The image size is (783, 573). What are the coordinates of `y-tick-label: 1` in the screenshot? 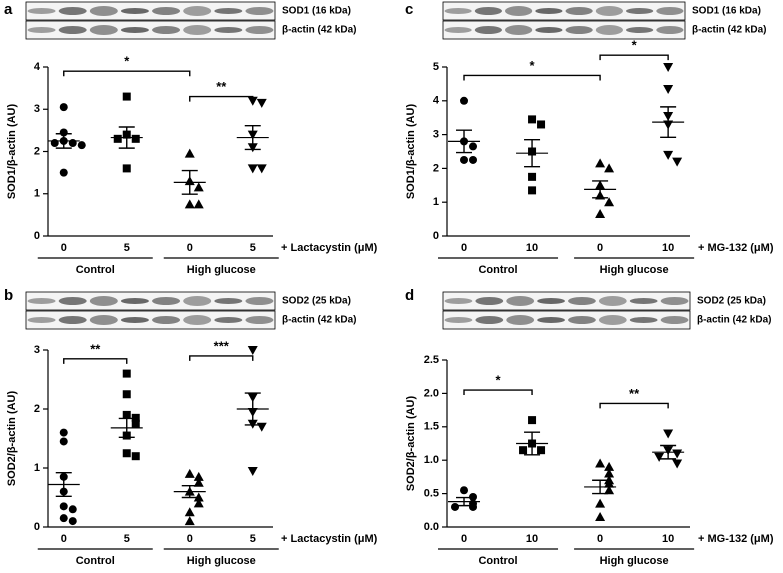 It's located at (436, 202).